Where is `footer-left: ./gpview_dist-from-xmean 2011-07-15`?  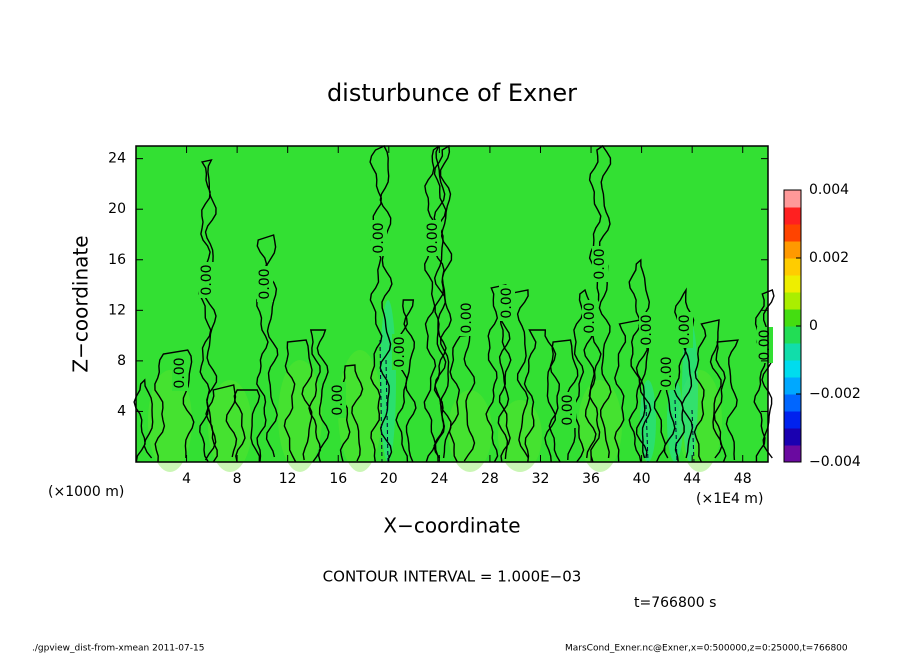 footer-left: ./gpview_dist-from-xmean 2011-07-15 is located at coordinates (118, 649).